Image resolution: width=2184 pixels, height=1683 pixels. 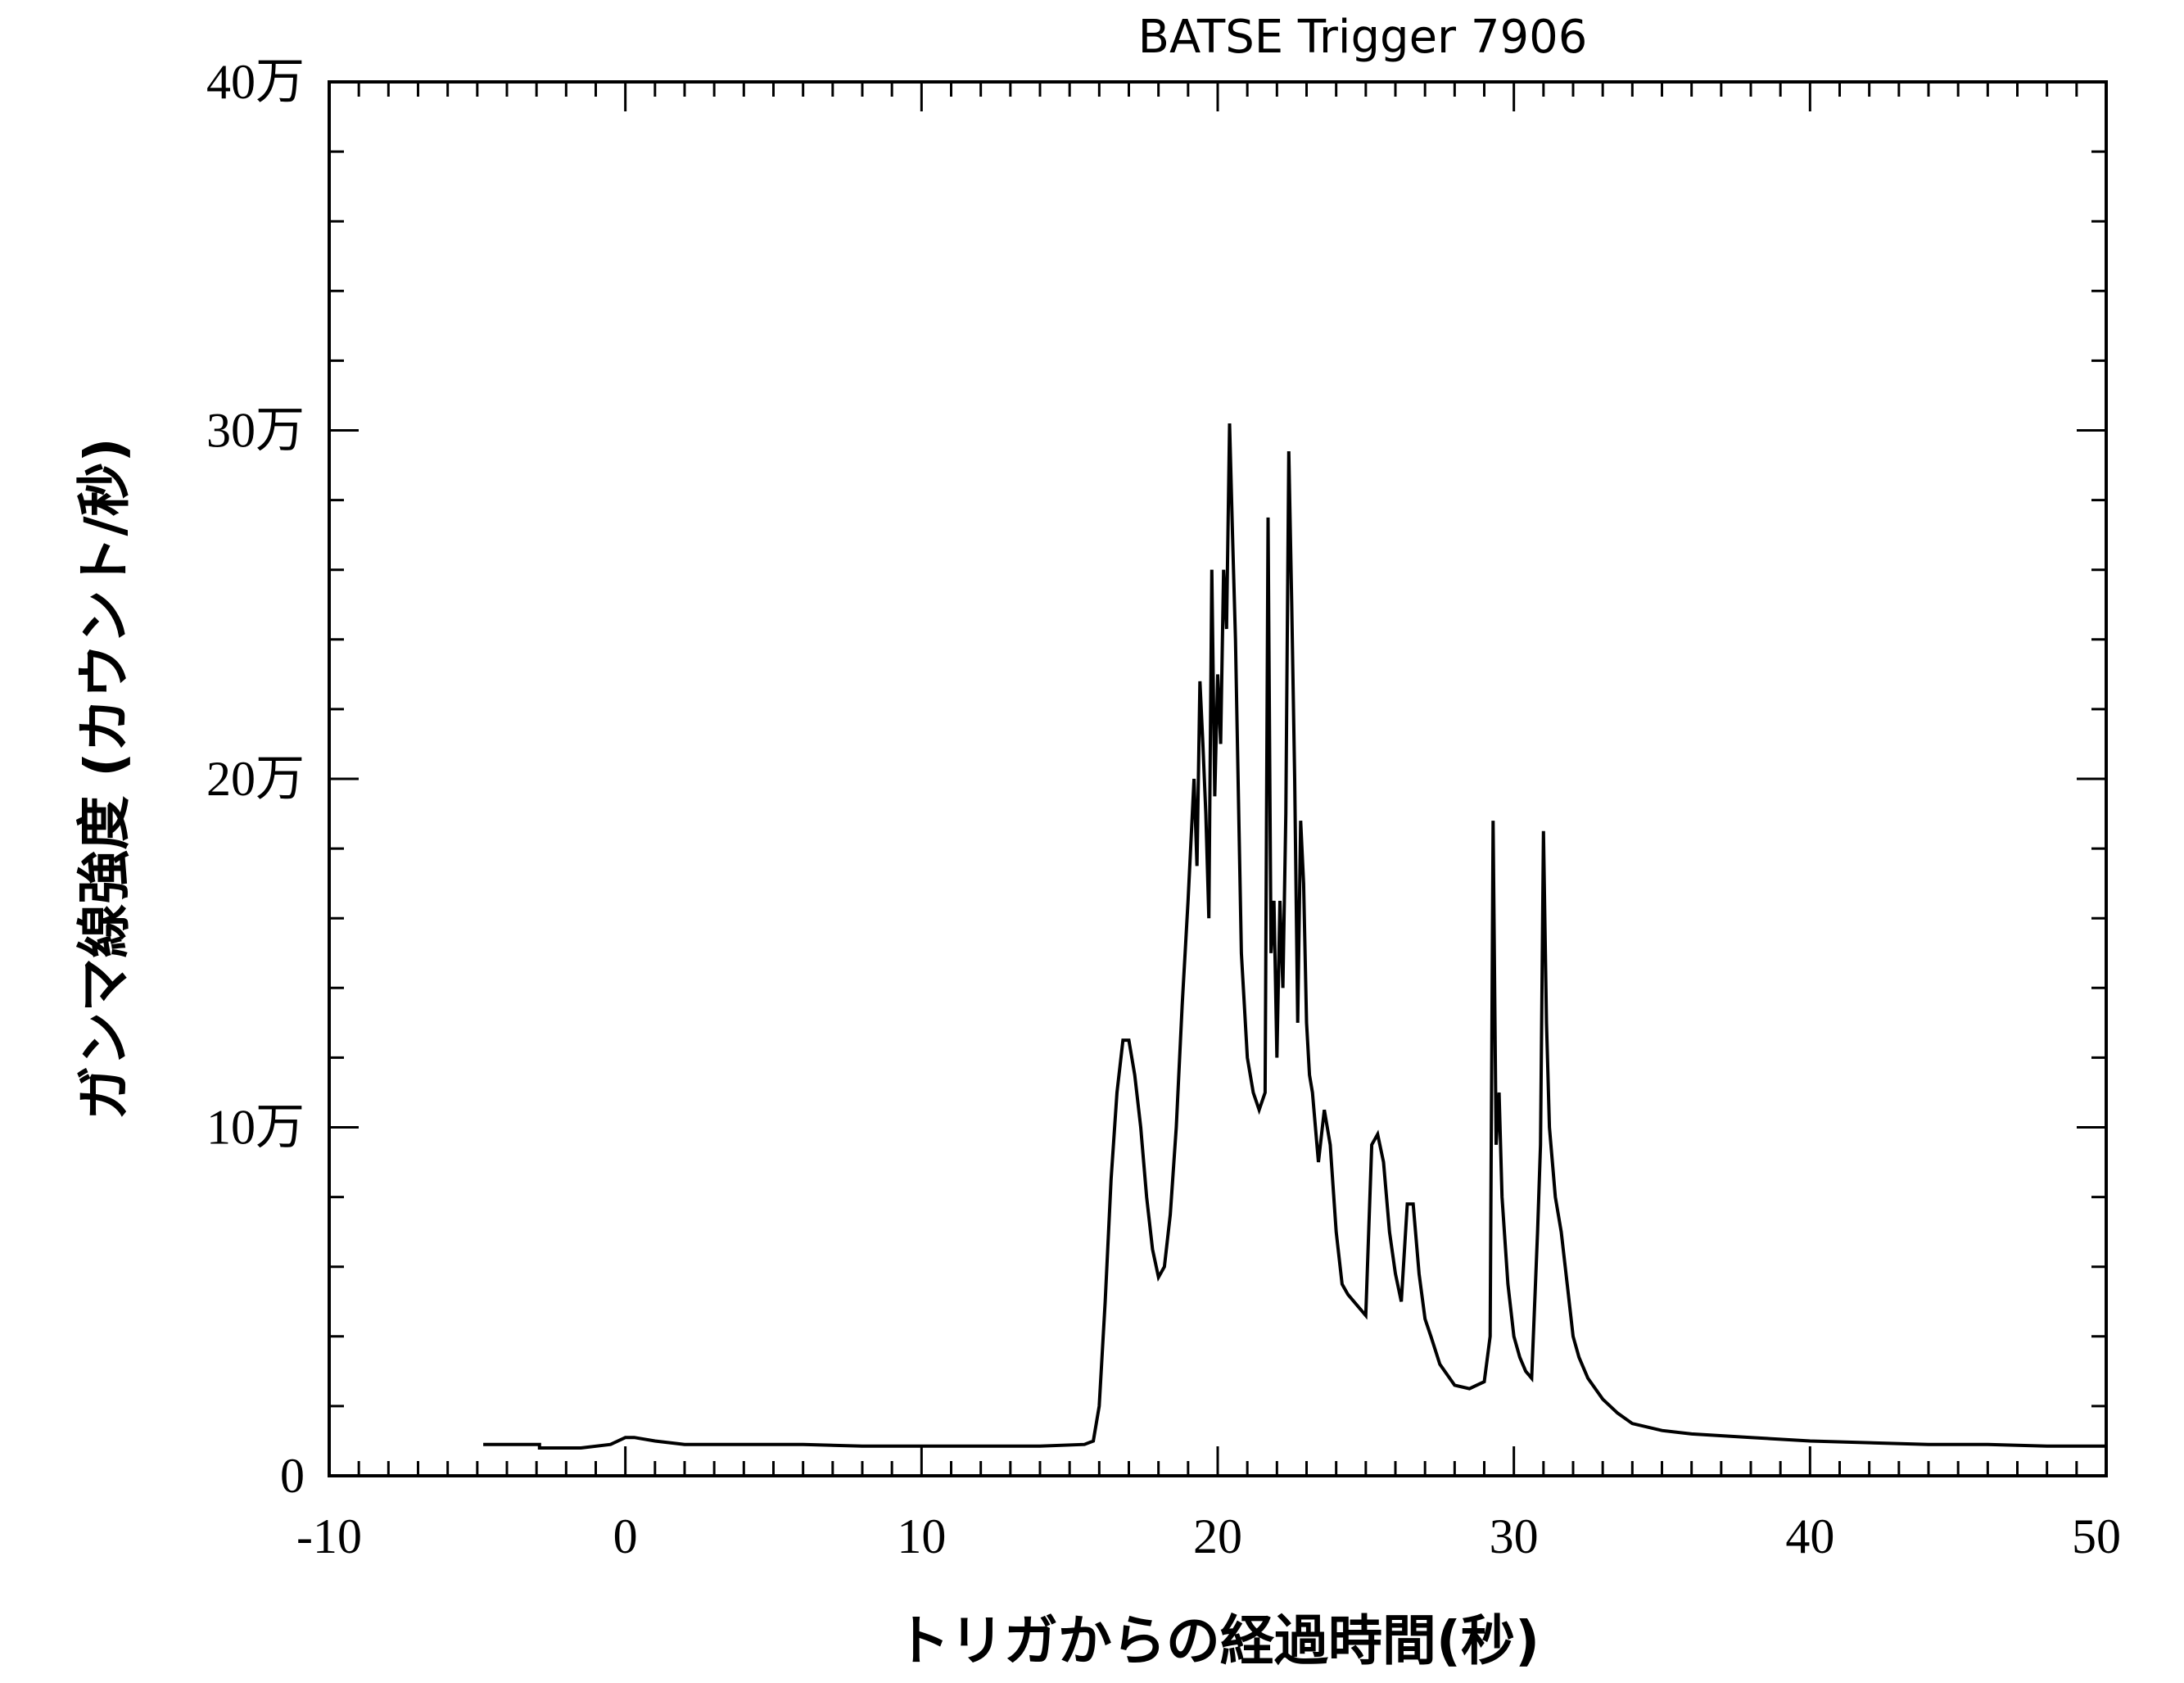 I want to click on y-tick-labels: 0 10万 20万 30万 40万, so click(x=256, y=779).